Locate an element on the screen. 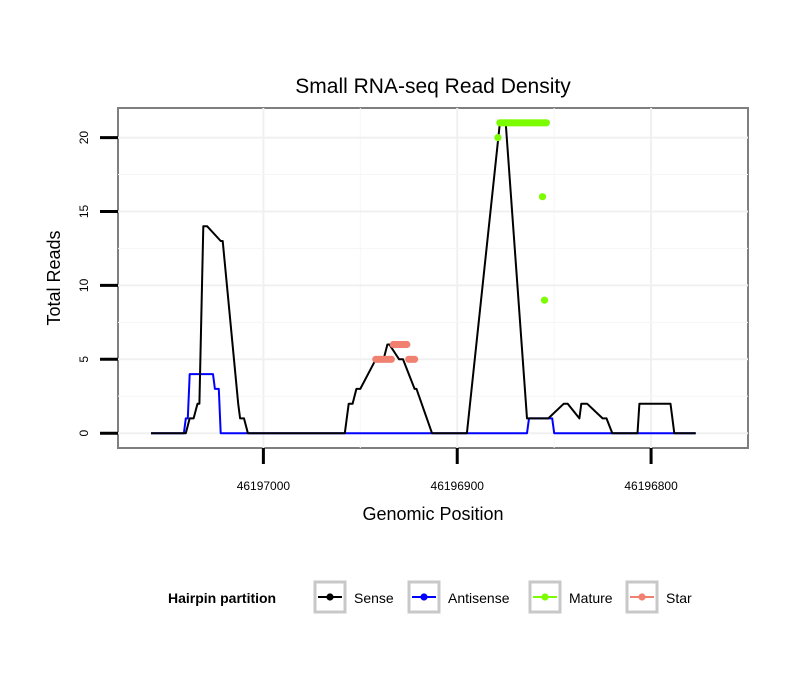 The height and width of the screenshot is (690, 810). legend-item-mature: Mature is located at coordinates (570, 597).